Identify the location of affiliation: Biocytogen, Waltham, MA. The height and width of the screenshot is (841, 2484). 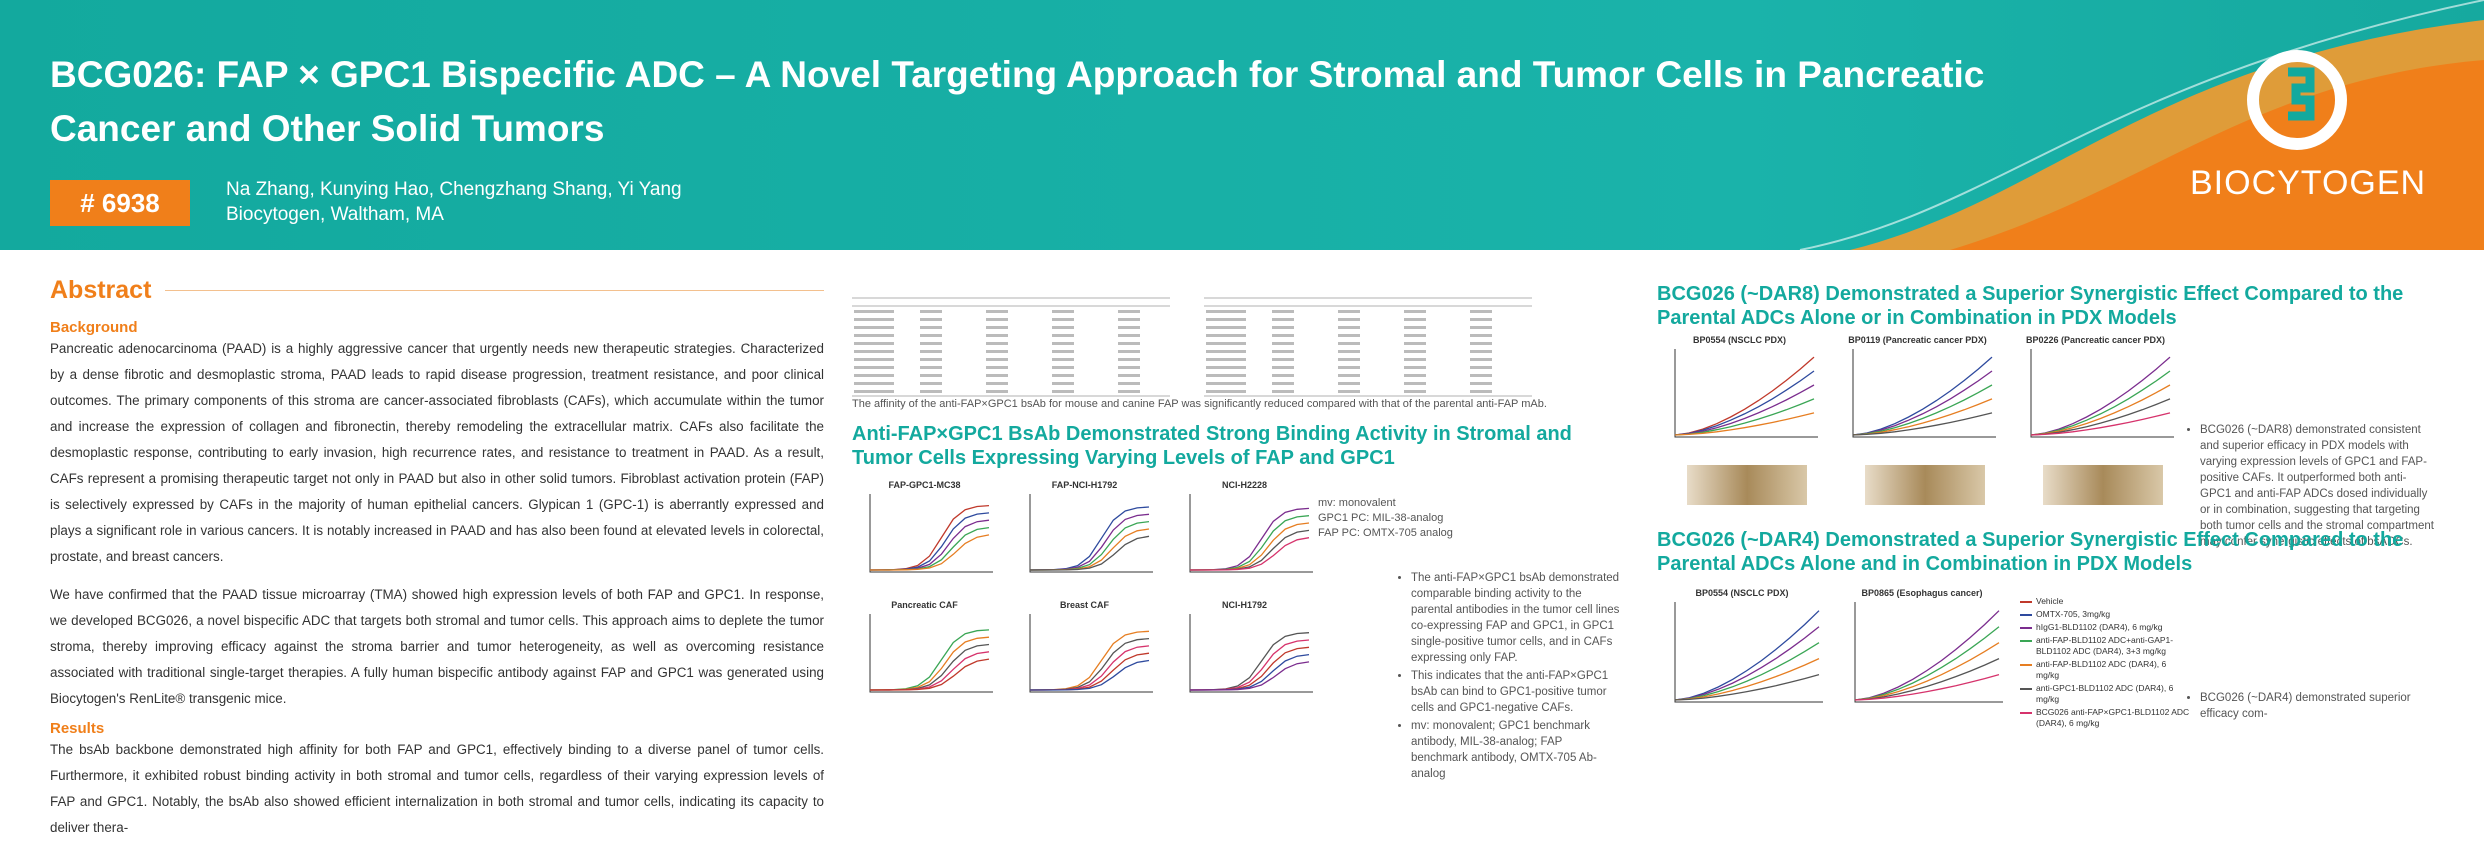
(335, 214).